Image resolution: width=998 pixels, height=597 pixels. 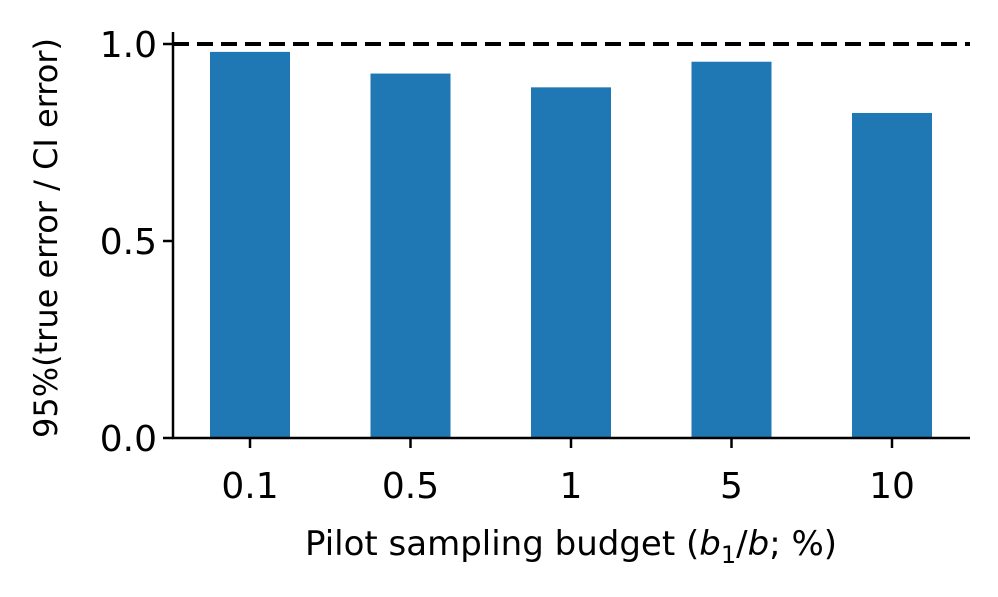 I want to click on x-ticks-group: 0.1 0.5 1 5 10, so click(x=568, y=472).